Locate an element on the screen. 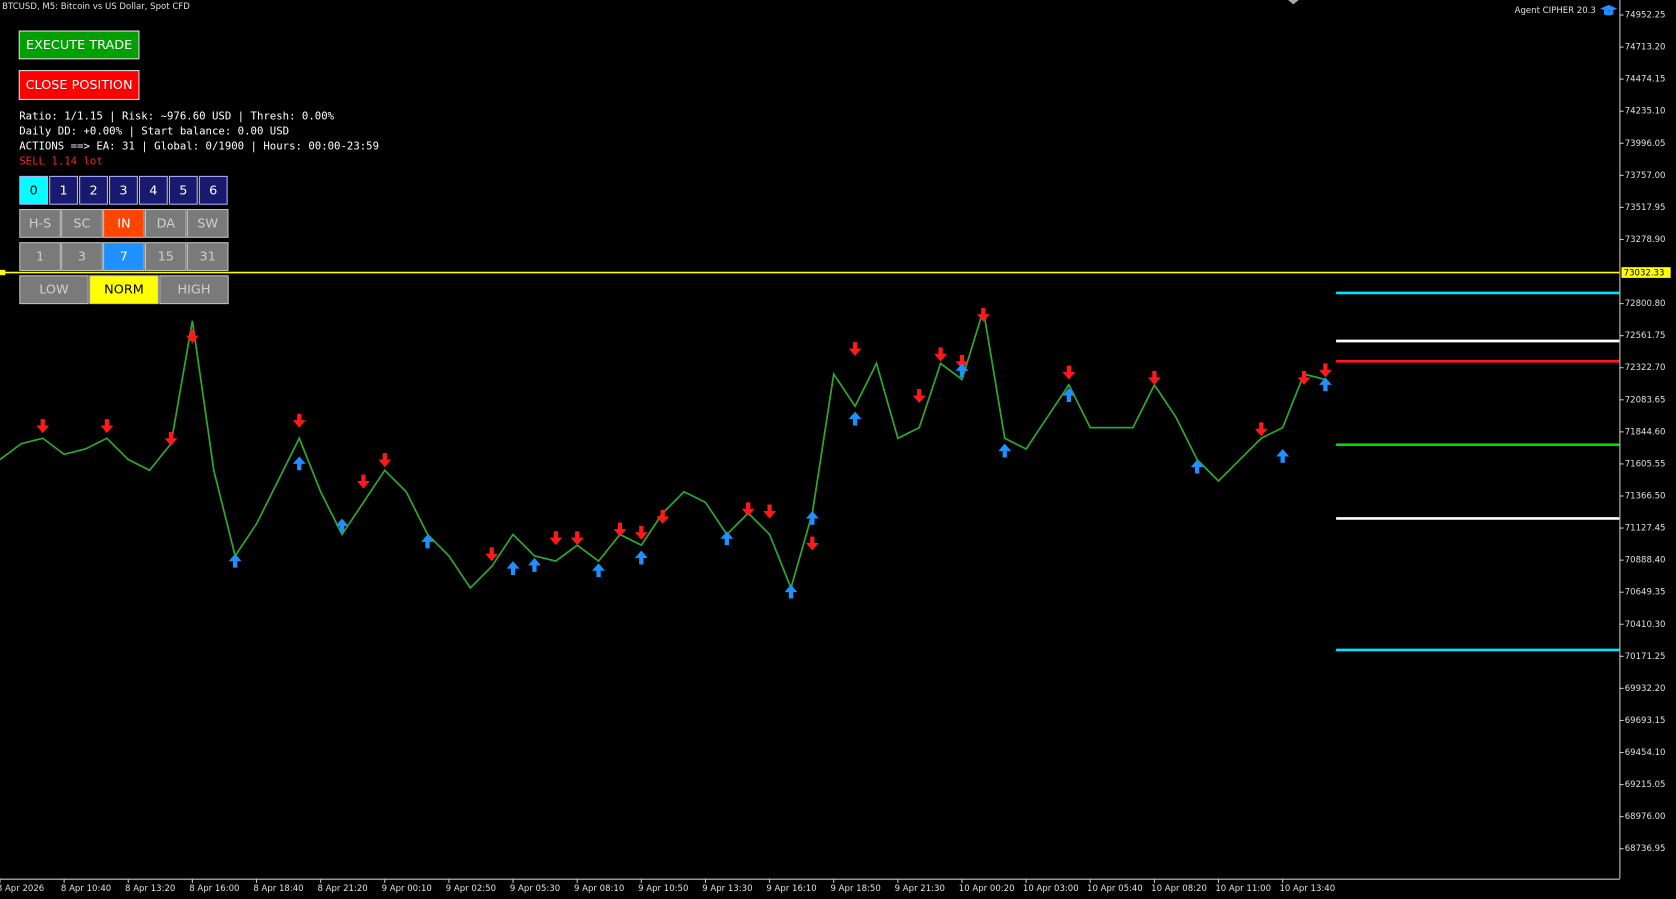  y-tick-label: 71605.55 is located at coordinates (1645, 464).